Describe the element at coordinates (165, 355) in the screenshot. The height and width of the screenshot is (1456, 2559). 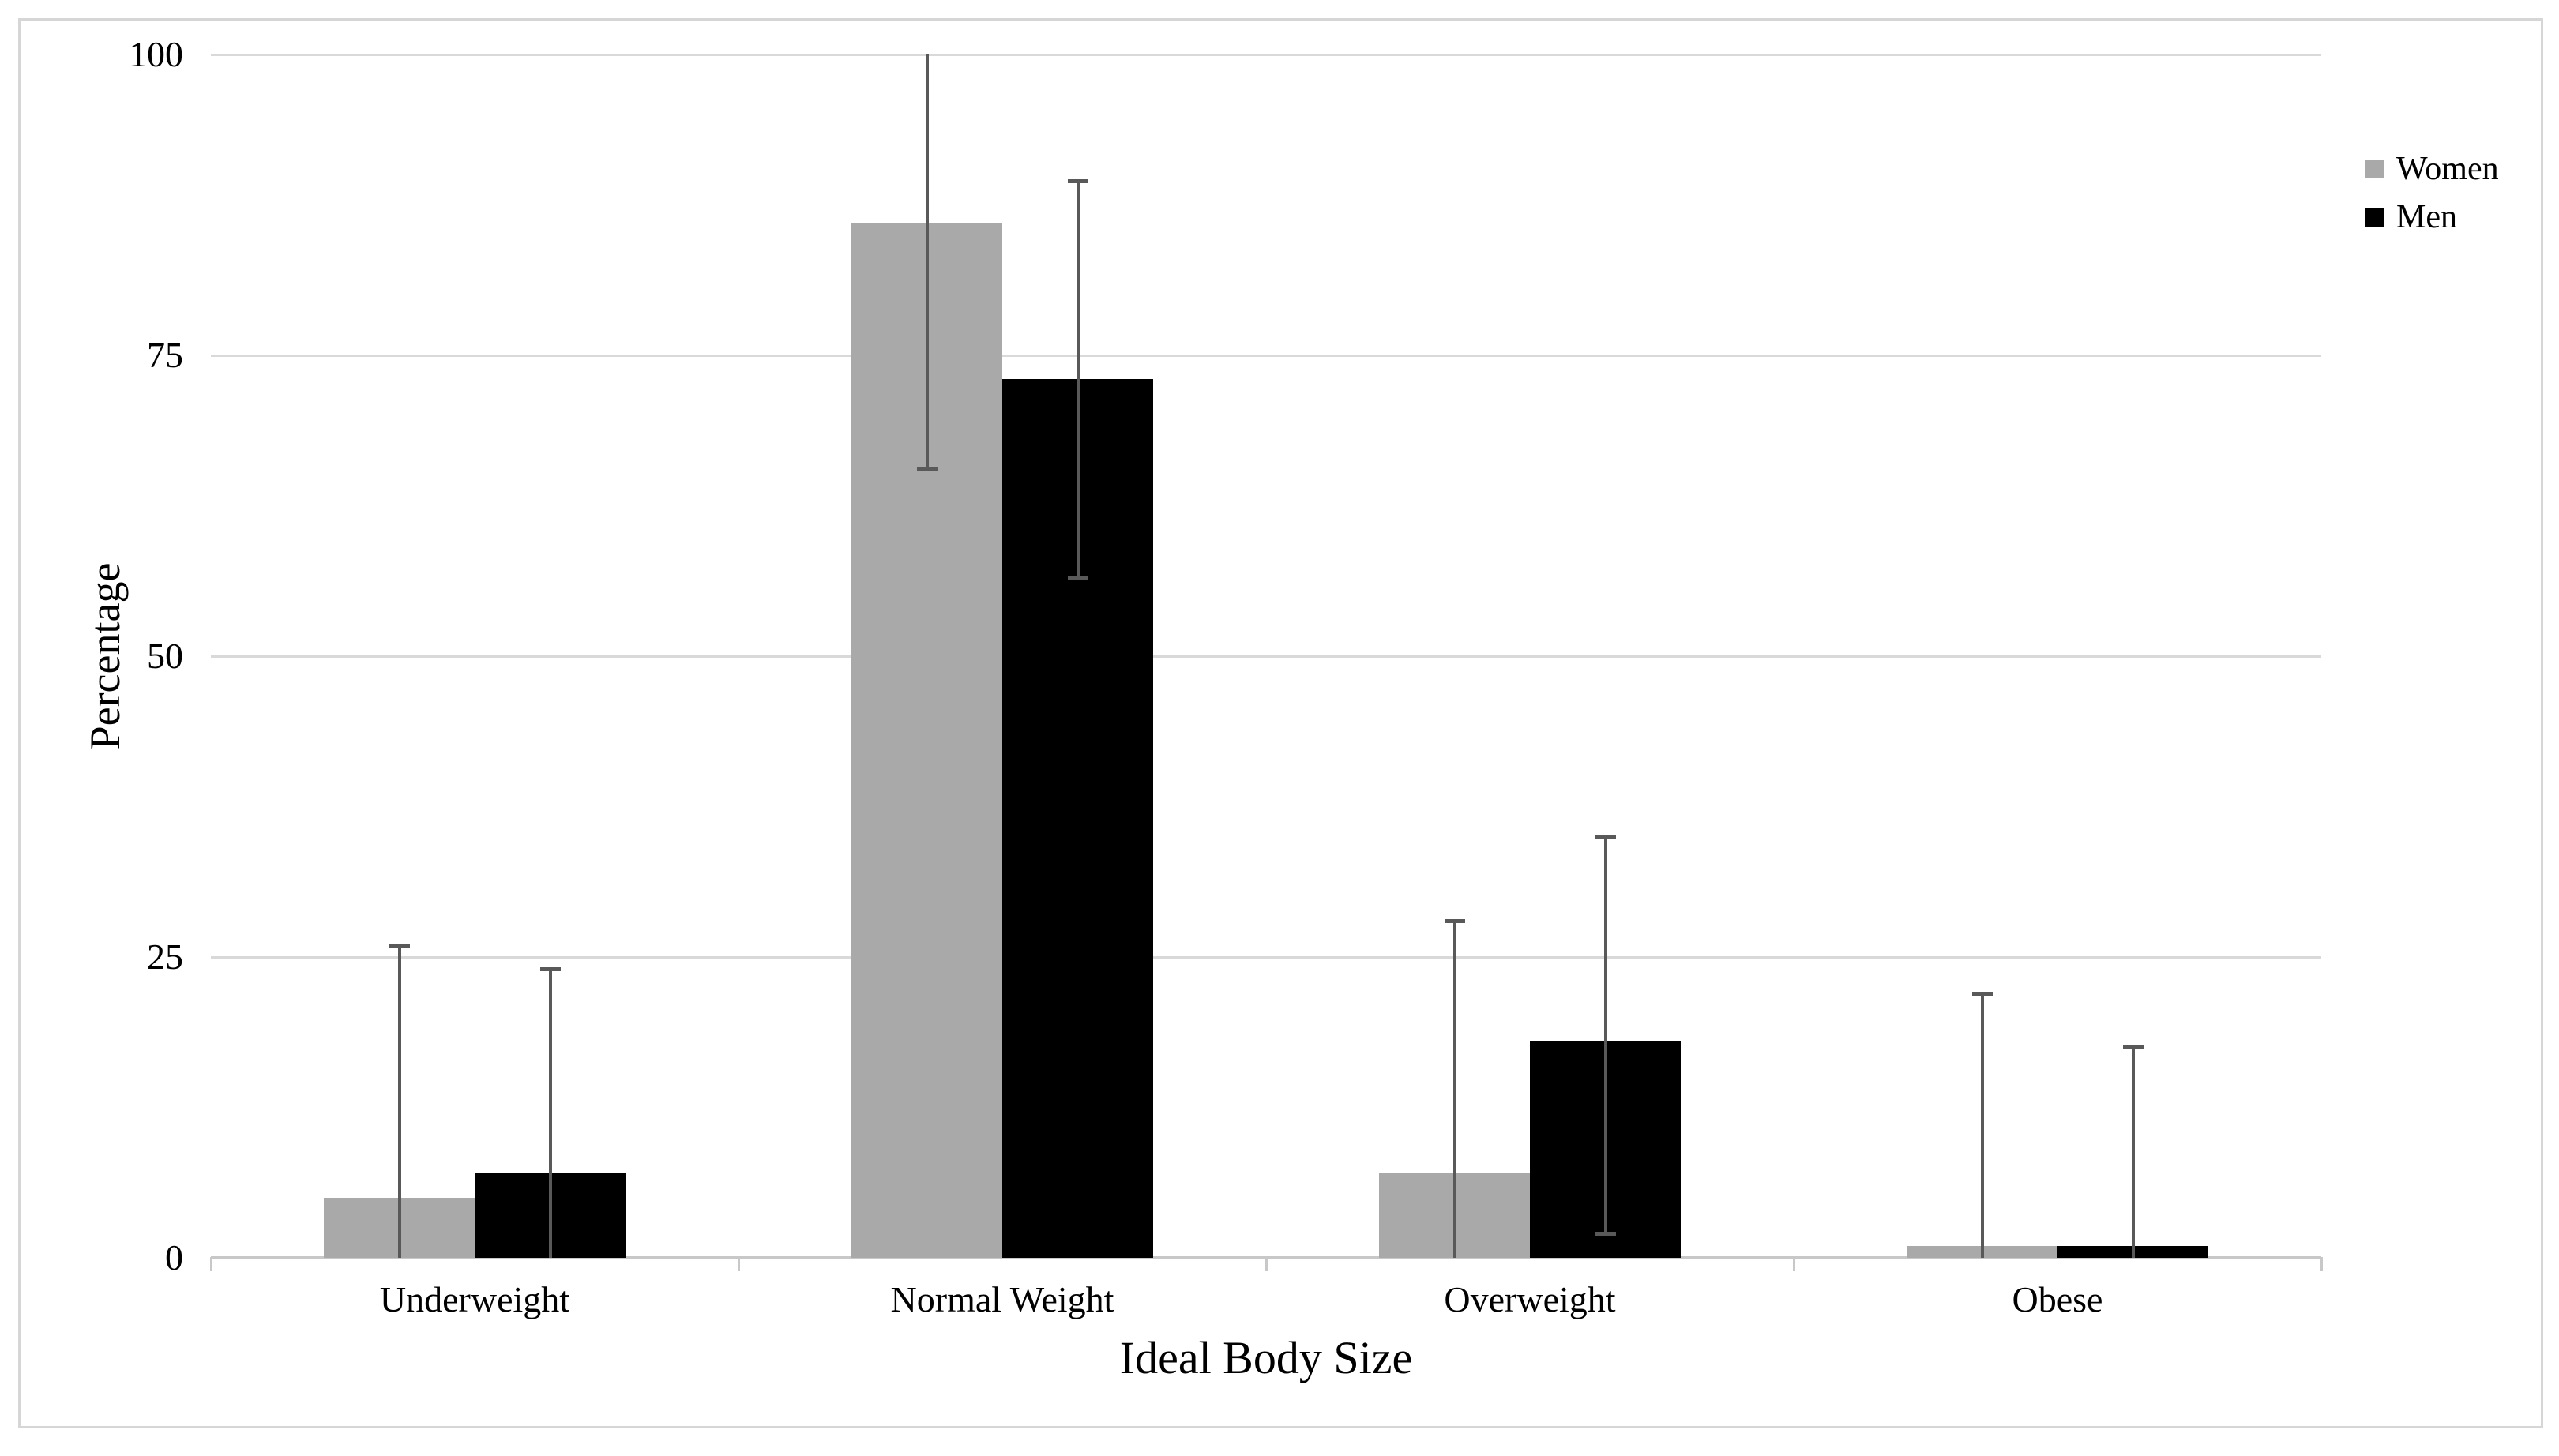
I see `y-tick-label-75: 75` at that location.